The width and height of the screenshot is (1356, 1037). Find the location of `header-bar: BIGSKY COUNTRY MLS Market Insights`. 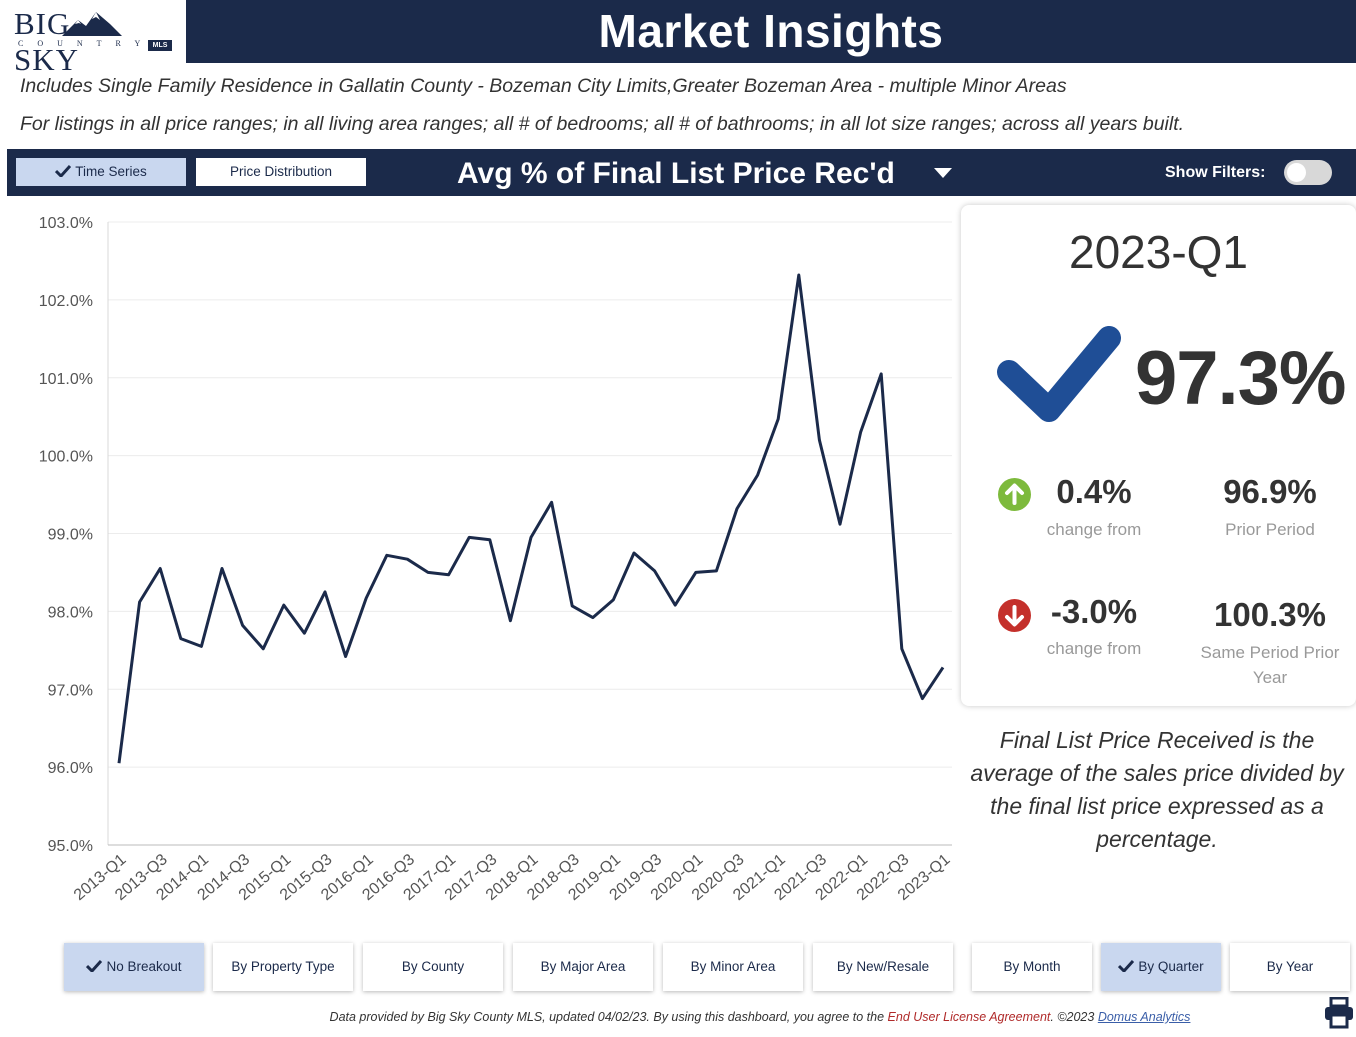

header-bar: BIGSKY COUNTRY MLS Market Insights is located at coordinates (678, 38).